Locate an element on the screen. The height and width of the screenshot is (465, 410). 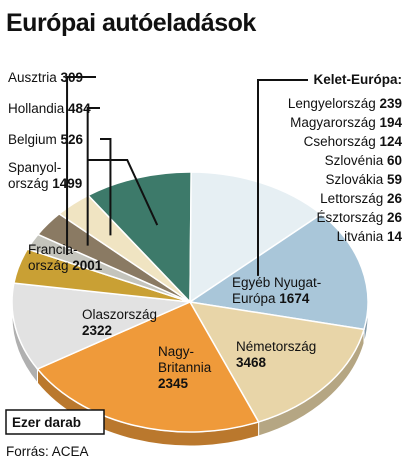
slice-label-egyeb-nyugat-europa: Egyéb Nyugat-Európa 1674 is located at coordinates (276, 290).